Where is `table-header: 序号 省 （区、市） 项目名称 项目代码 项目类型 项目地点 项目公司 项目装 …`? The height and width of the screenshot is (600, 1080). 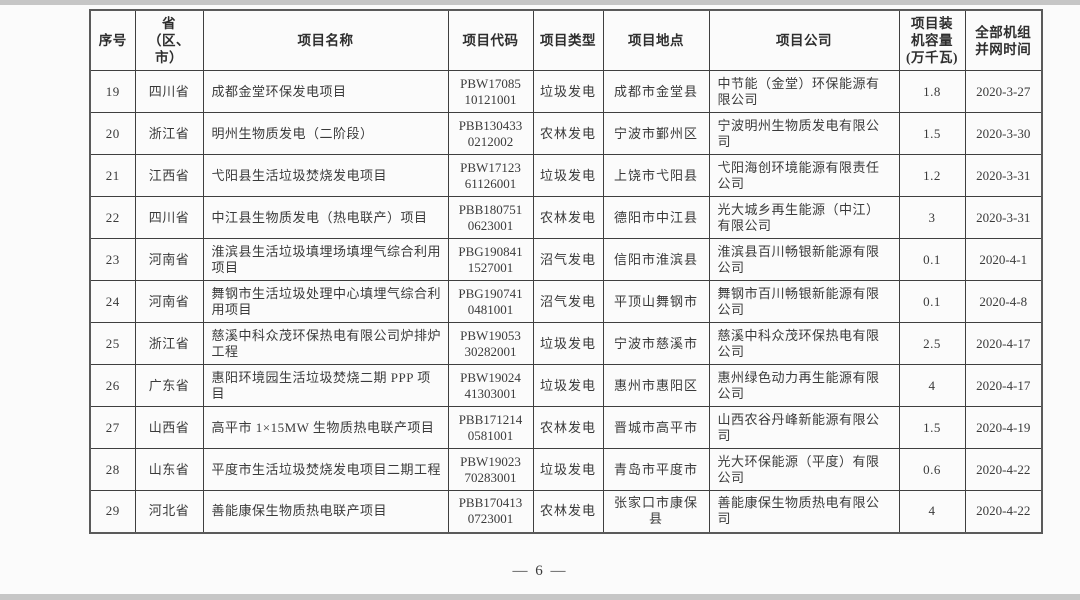 table-header: 序号 省 （区、市） 项目名称 项目代码 项目类型 项目地点 项目公司 项目装 … is located at coordinates (566, 40).